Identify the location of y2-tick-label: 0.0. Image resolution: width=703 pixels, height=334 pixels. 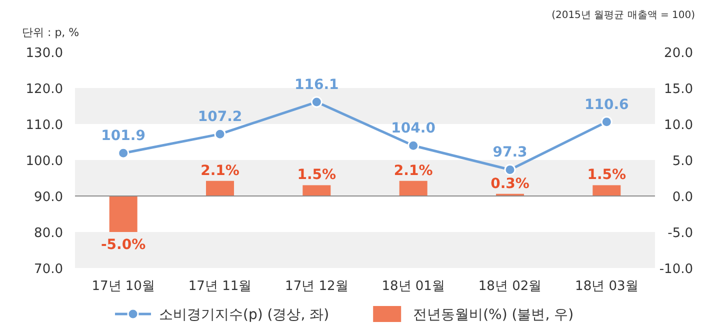
(682, 197).